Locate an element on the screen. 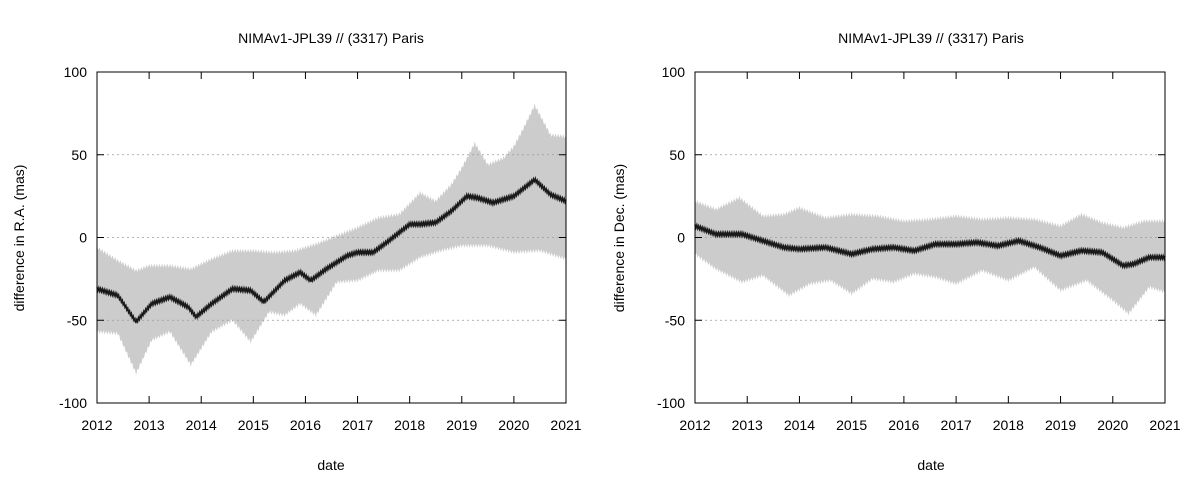 This screenshot has height=480, width=1200. ra-x-tick-label: 2017 is located at coordinates (357, 425).